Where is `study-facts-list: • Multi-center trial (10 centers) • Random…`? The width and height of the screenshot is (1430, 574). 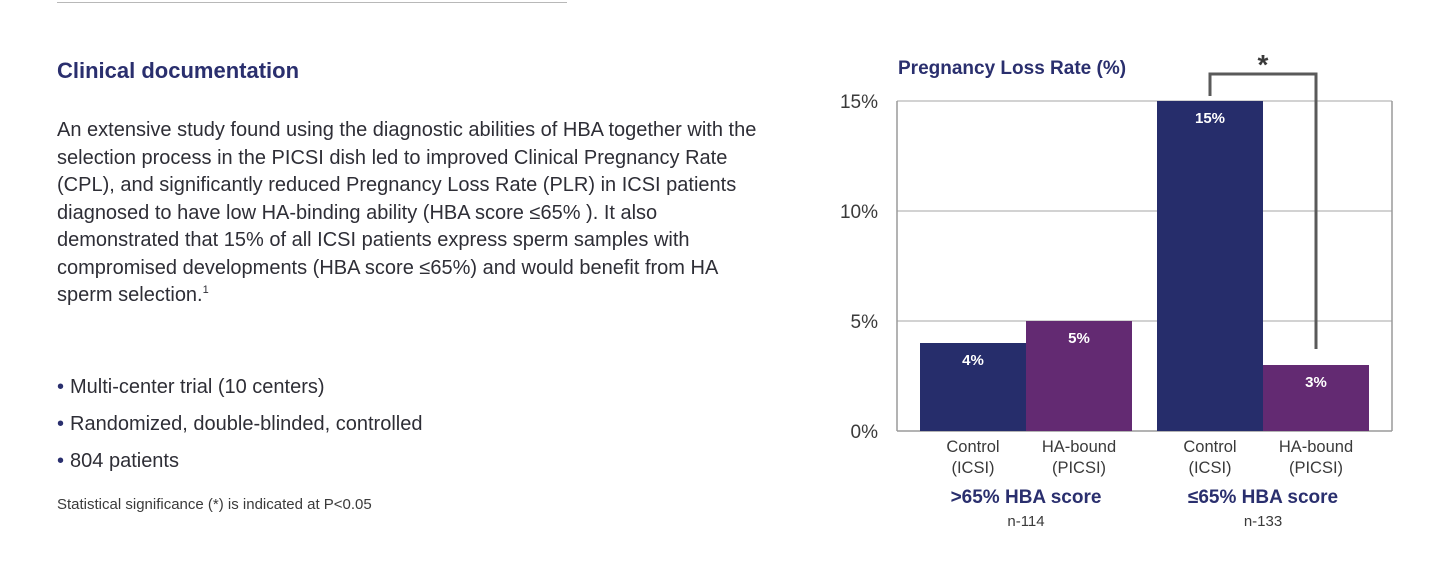
study-facts-list: • Multi-center trial (10 centers) • Random… is located at coordinates (239, 428).